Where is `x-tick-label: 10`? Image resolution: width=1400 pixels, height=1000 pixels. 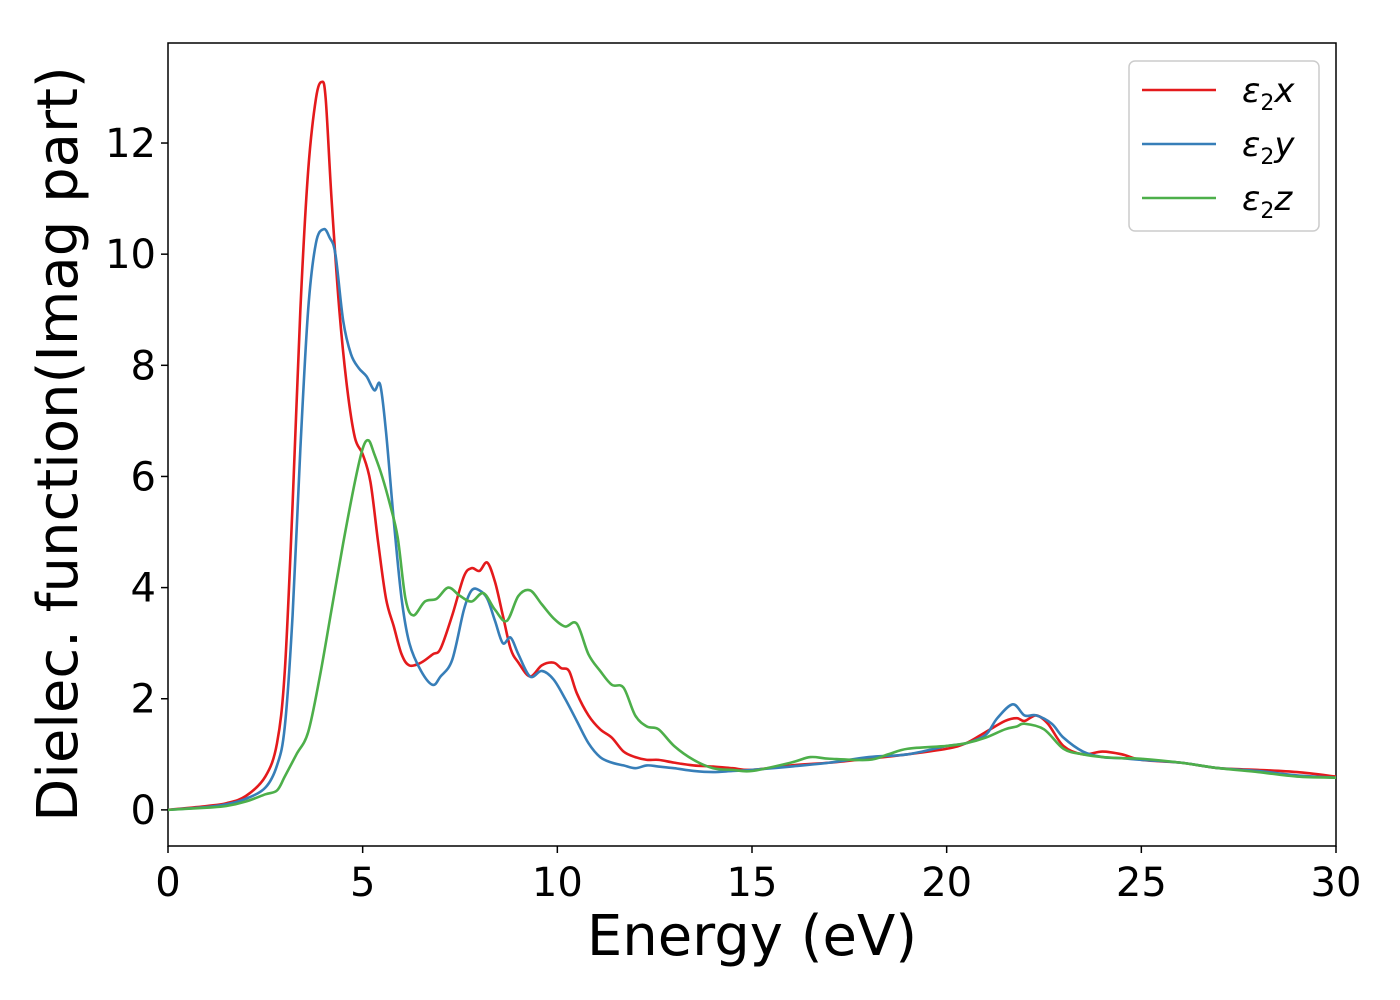
x-tick-label: 10 is located at coordinates (557, 883).